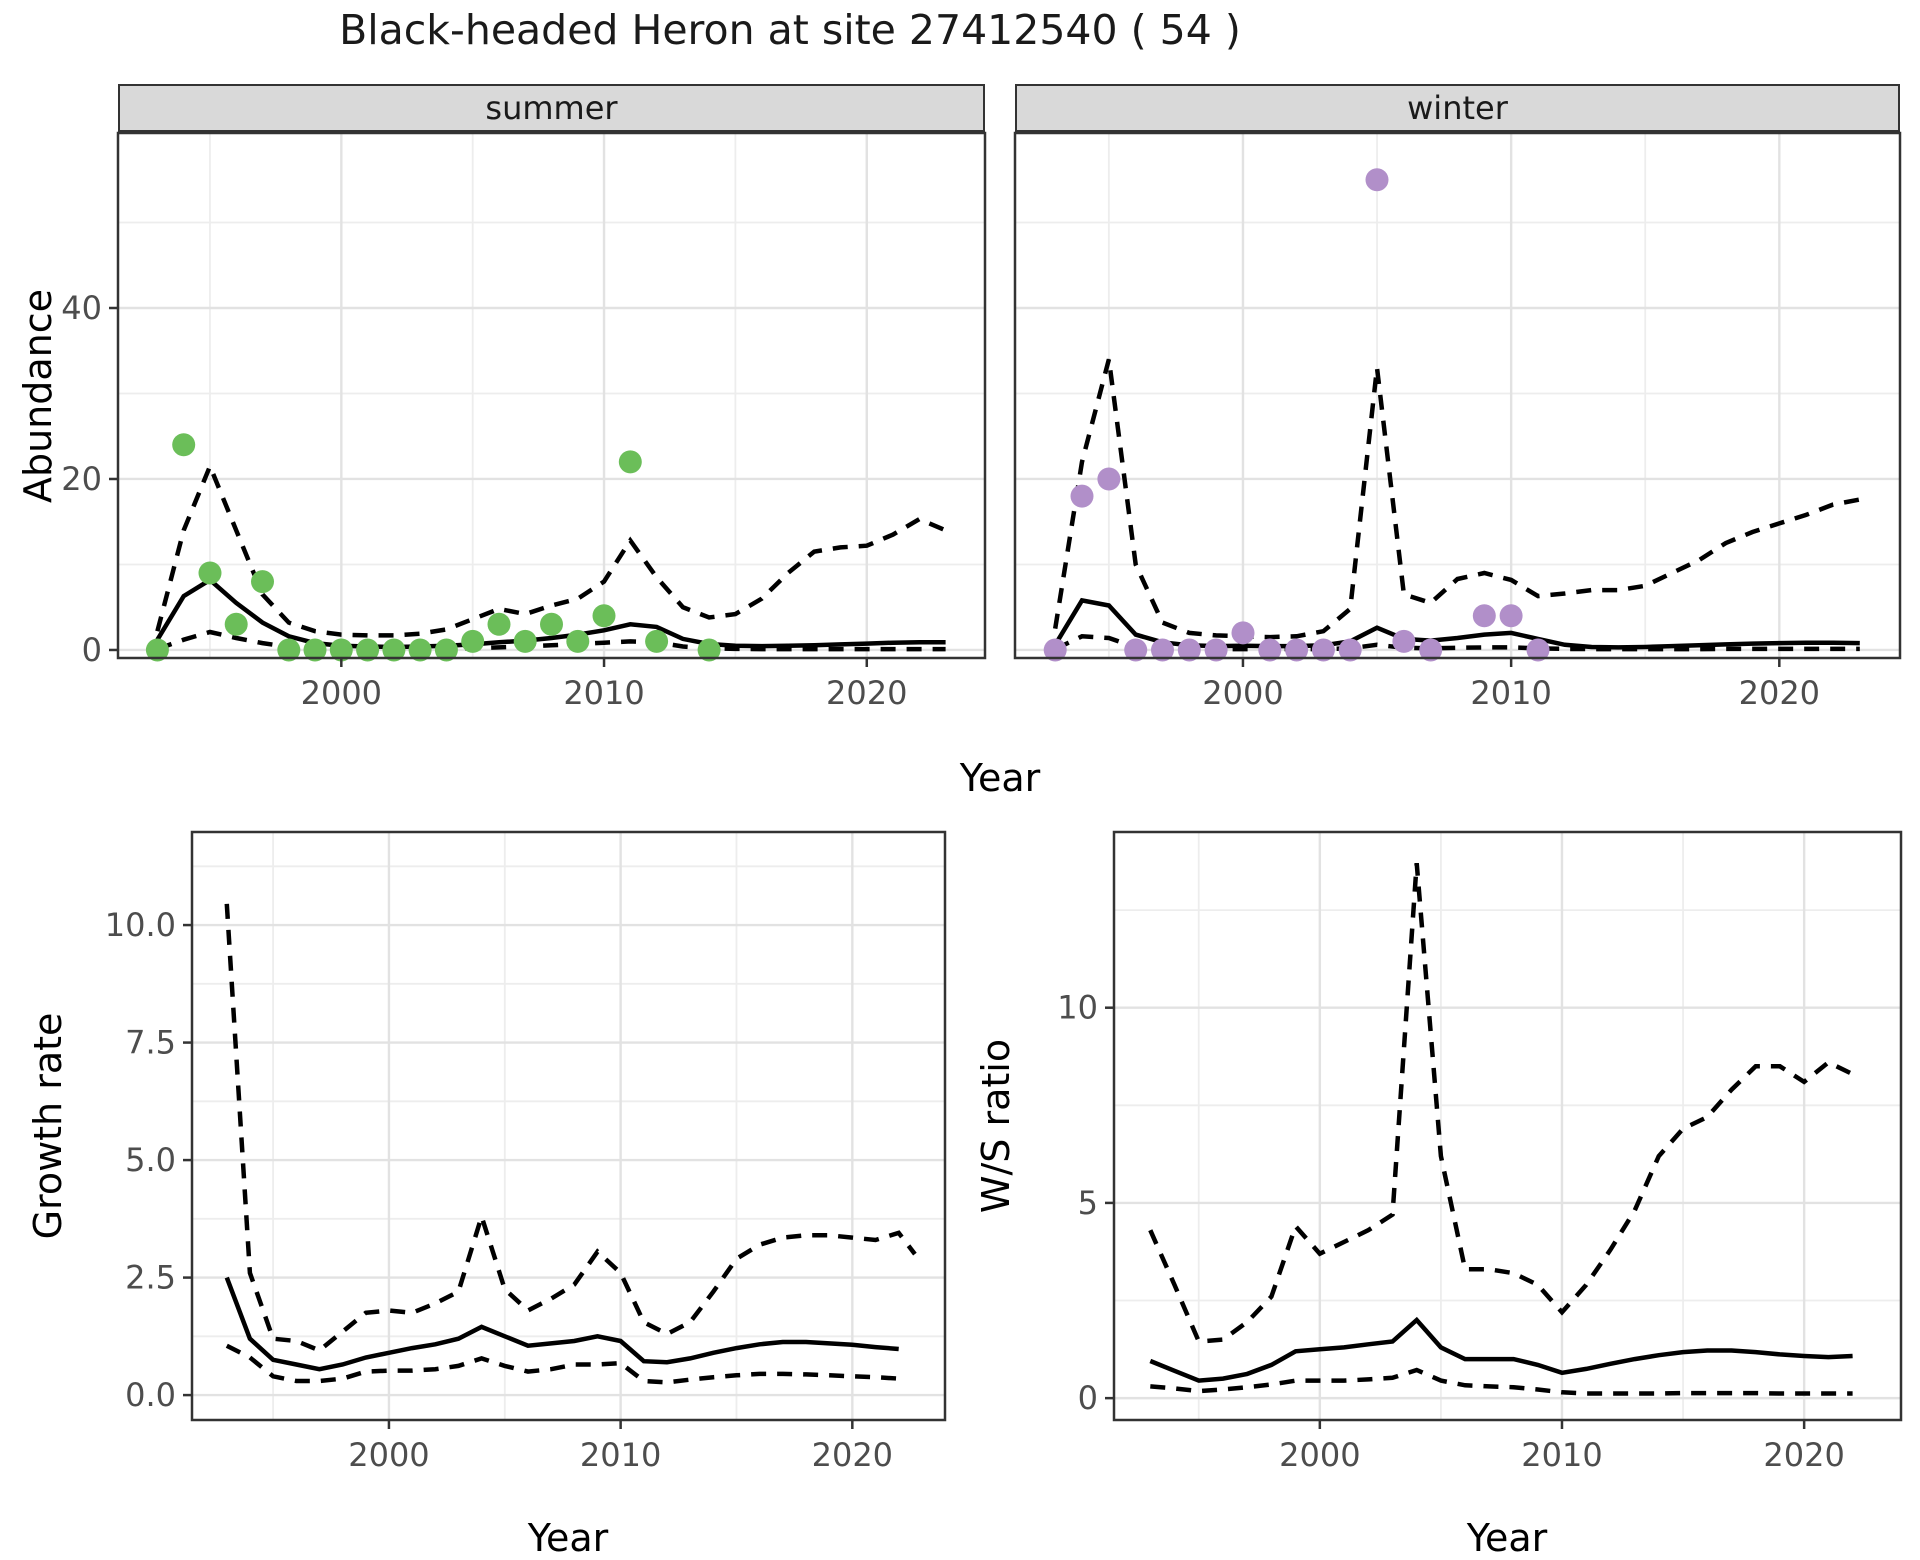  I want to click on y-tick-label: 10, so click(1077, 1008).